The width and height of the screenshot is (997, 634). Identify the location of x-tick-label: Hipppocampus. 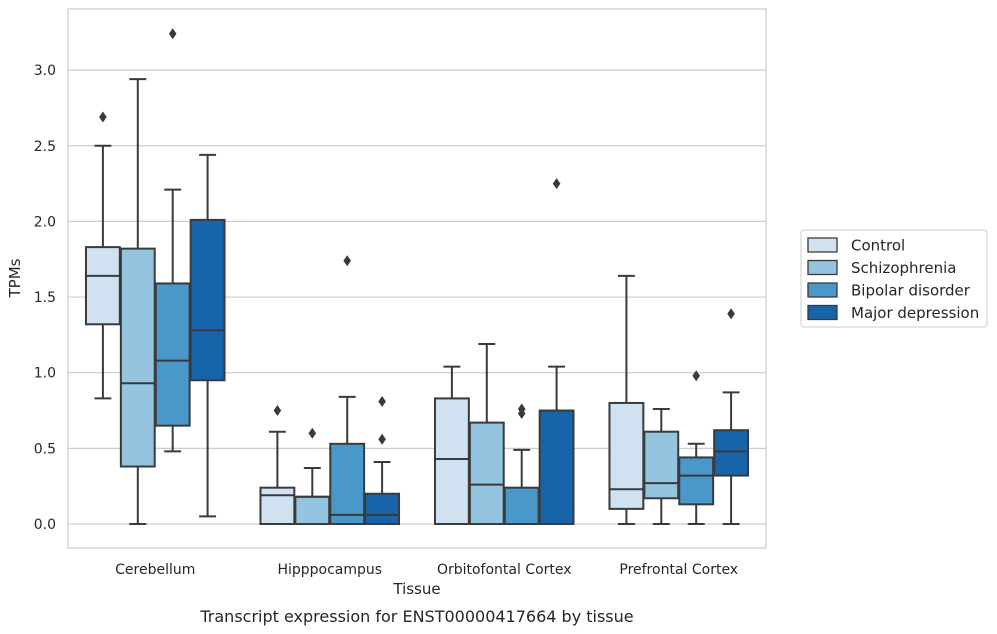
(329, 570).